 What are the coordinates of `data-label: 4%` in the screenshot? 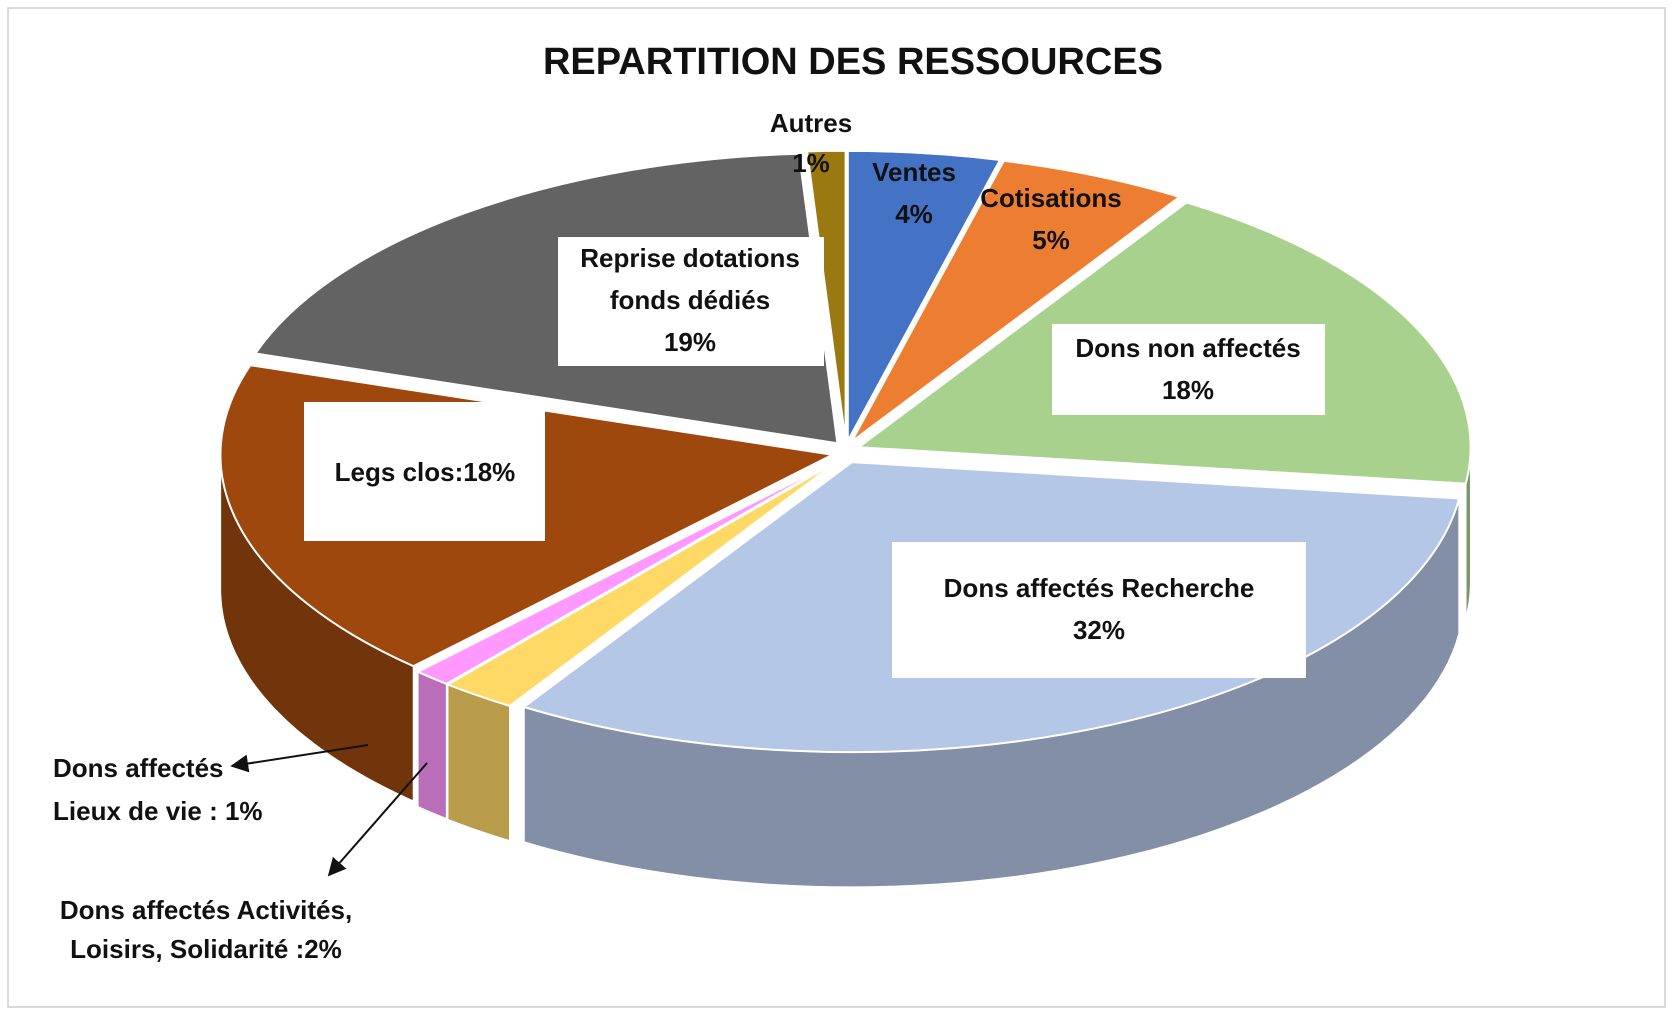 It's located at (914, 214).